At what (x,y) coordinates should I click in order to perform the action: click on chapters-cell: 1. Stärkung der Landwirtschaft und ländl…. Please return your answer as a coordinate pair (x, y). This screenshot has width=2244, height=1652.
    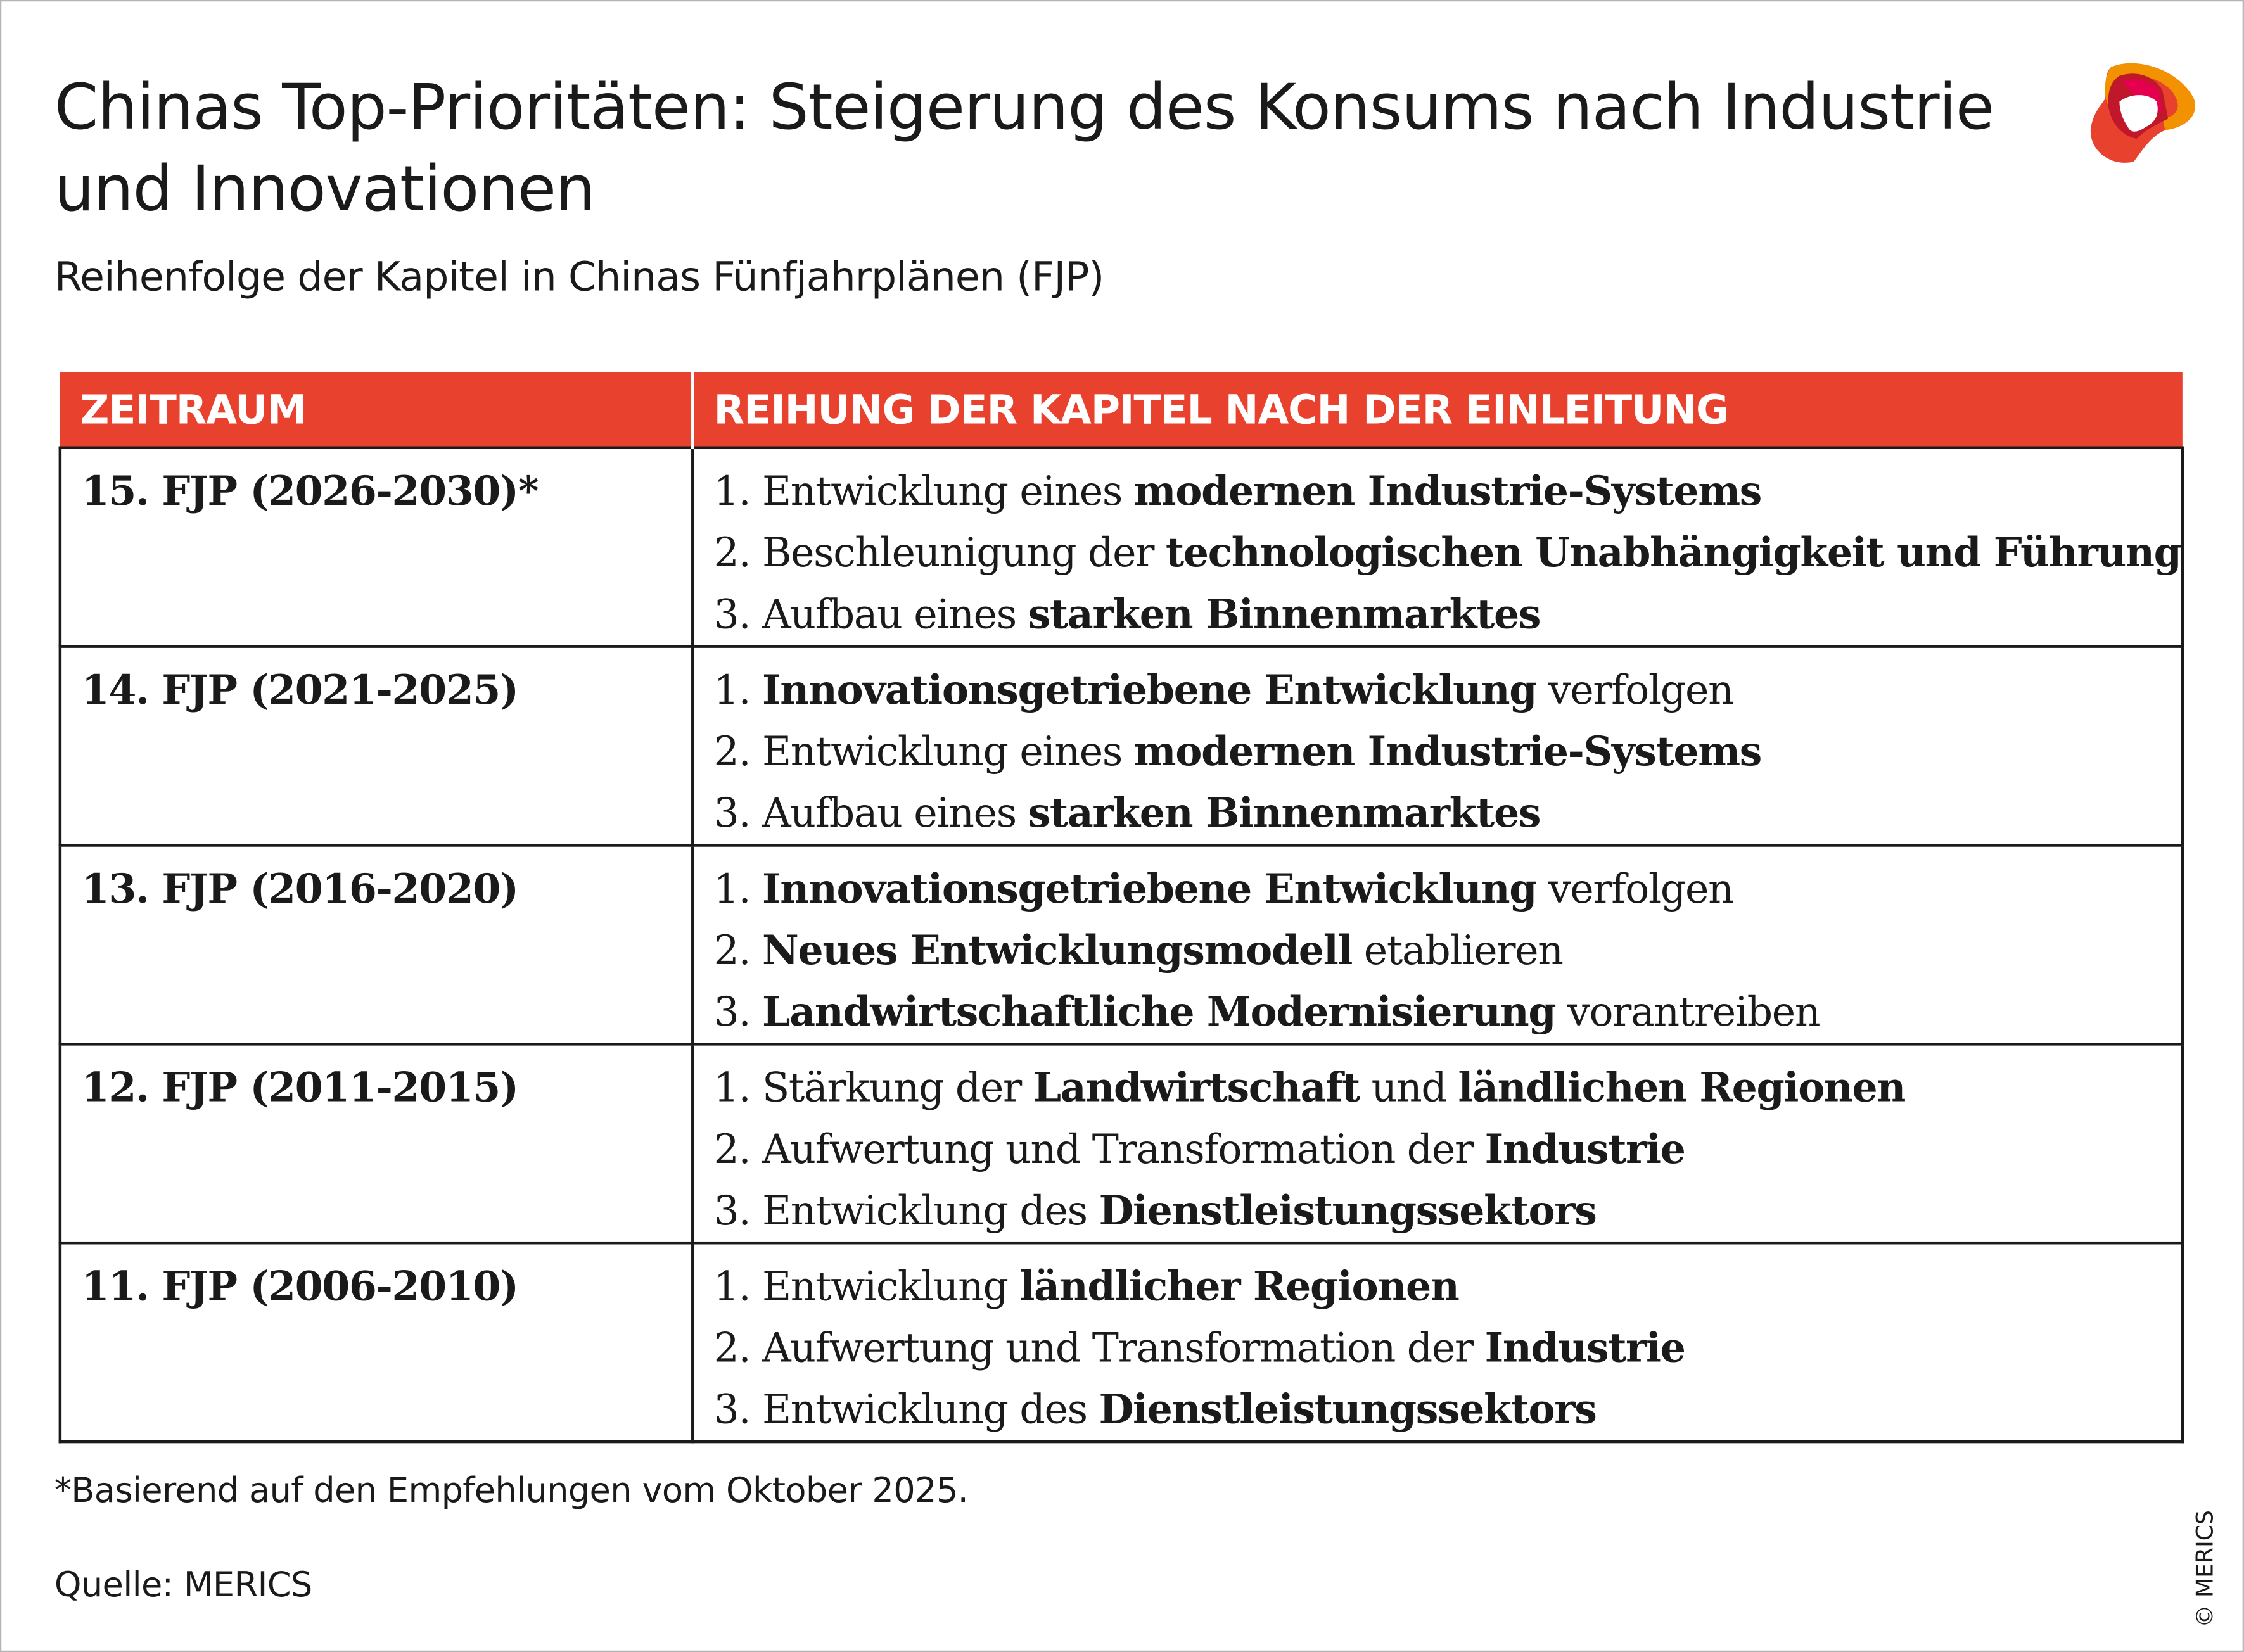
    Looking at the image, I should click on (1437, 1144).